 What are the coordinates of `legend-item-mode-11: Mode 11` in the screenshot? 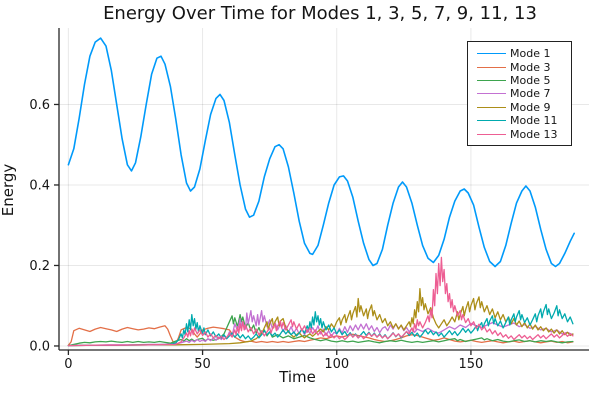 It's located at (521, 120).